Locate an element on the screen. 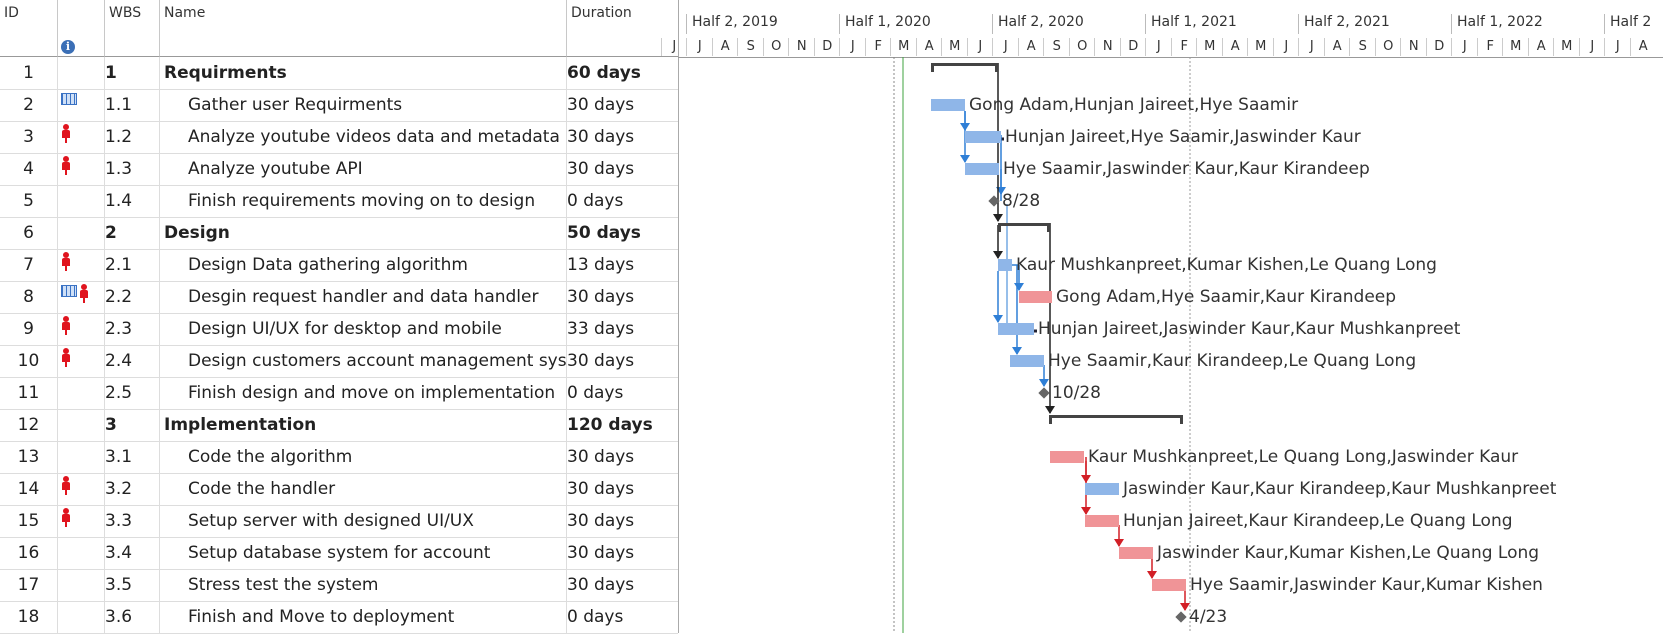  task-wbs-cell: 3.1 is located at coordinates (132, 457).